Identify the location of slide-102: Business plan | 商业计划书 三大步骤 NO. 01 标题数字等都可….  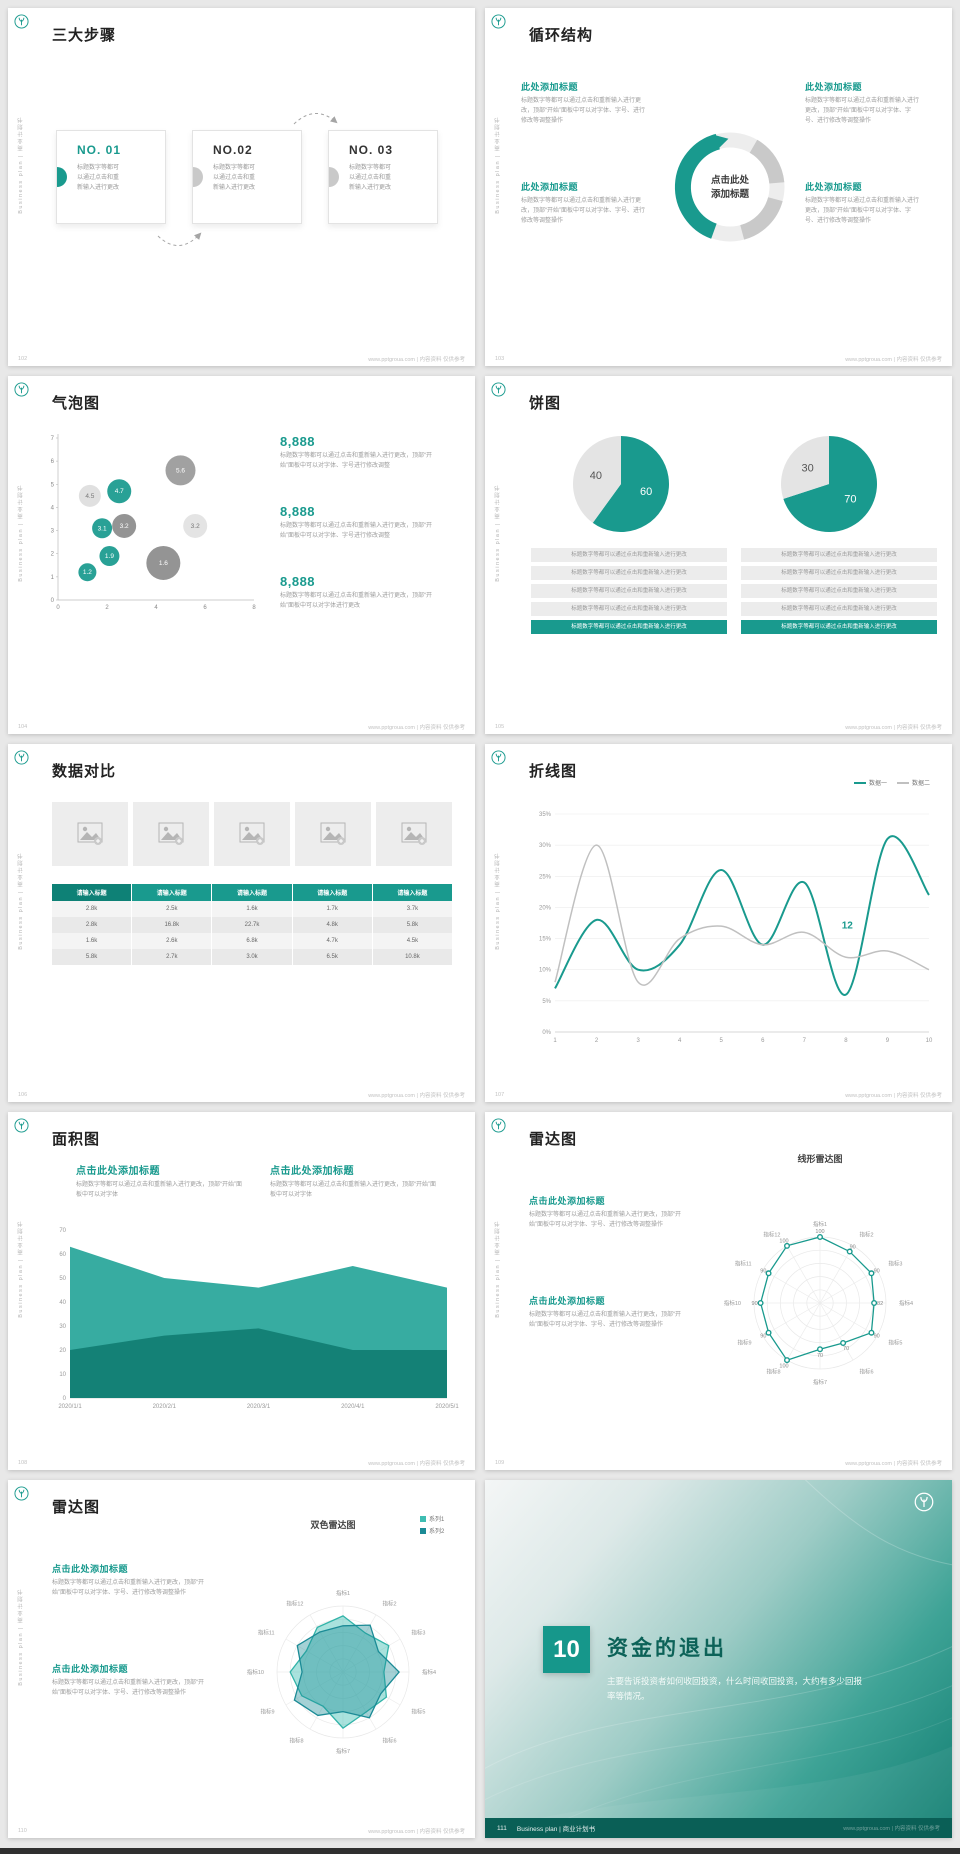
(241, 187).